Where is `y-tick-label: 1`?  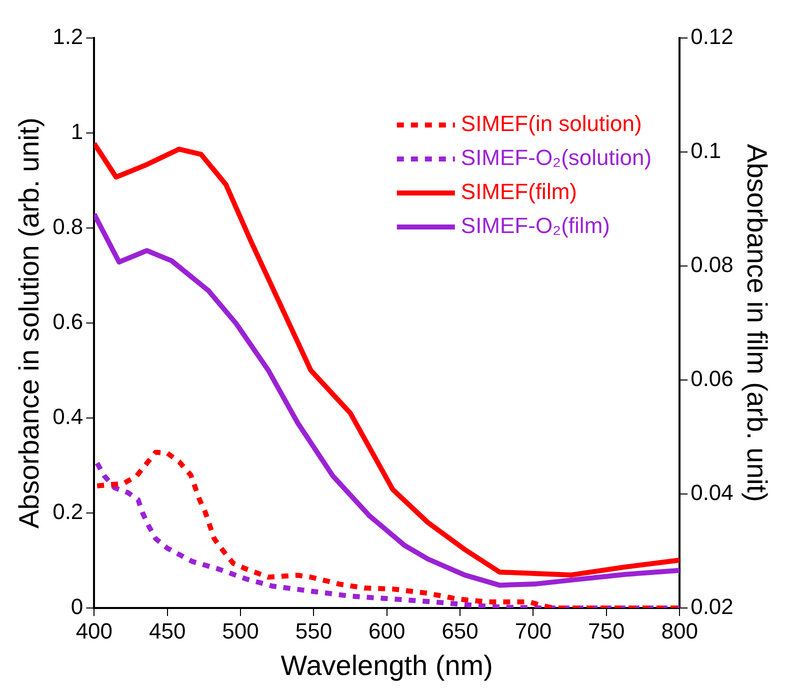
y-tick-label: 1 is located at coordinates (77, 131).